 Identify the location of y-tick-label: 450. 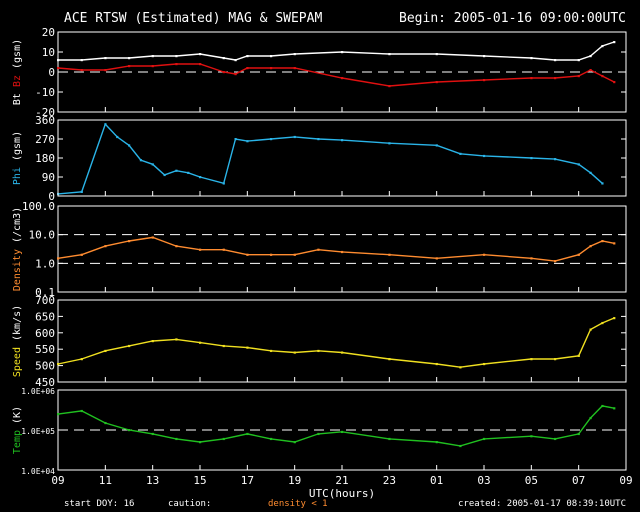
(45, 382).